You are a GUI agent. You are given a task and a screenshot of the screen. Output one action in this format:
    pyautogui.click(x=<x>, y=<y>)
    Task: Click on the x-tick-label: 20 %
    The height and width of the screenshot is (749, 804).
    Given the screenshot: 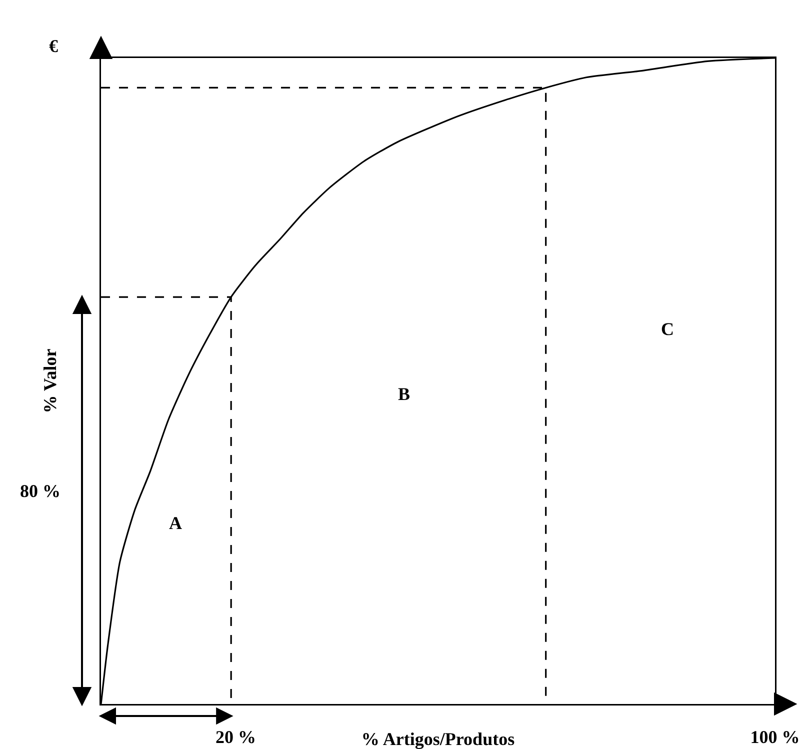 What is the action you would take?
    pyautogui.click(x=236, y=737)
    